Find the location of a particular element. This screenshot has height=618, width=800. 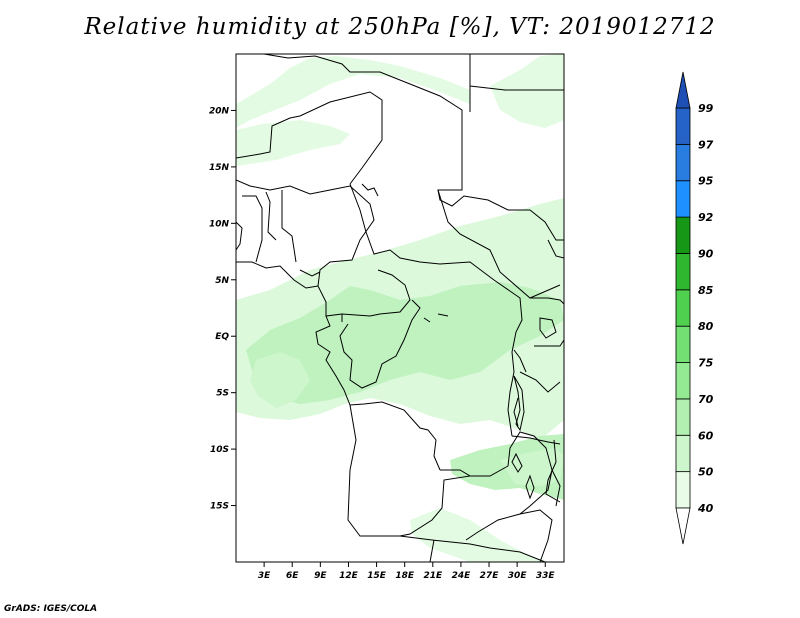

colorbar-label: 40 is located at coordinates (705, 508).